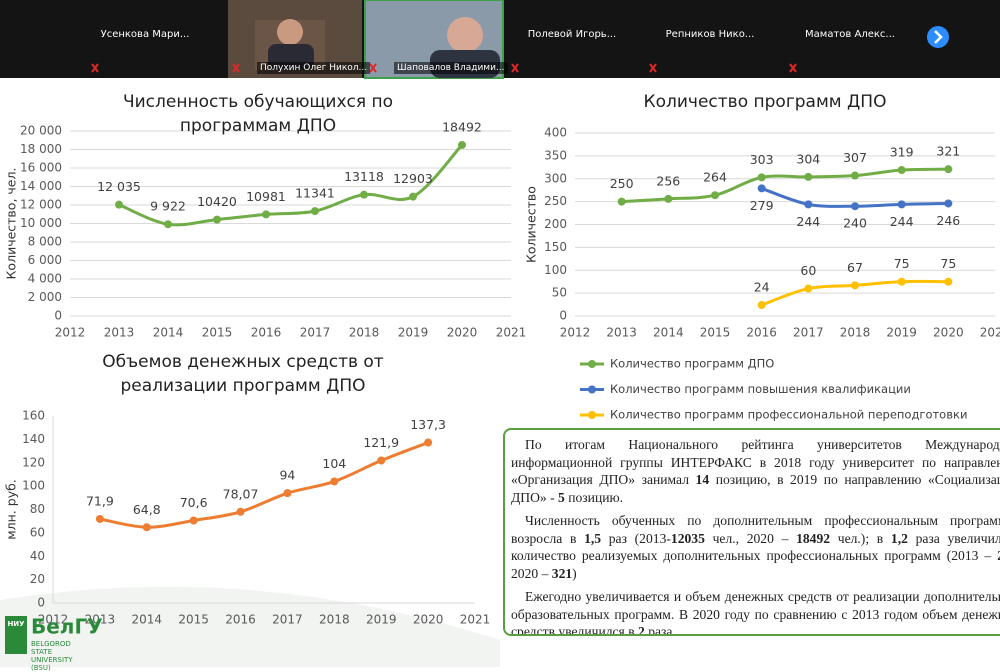  I want to click on x-tick-label: 2014, so click(168, 333).